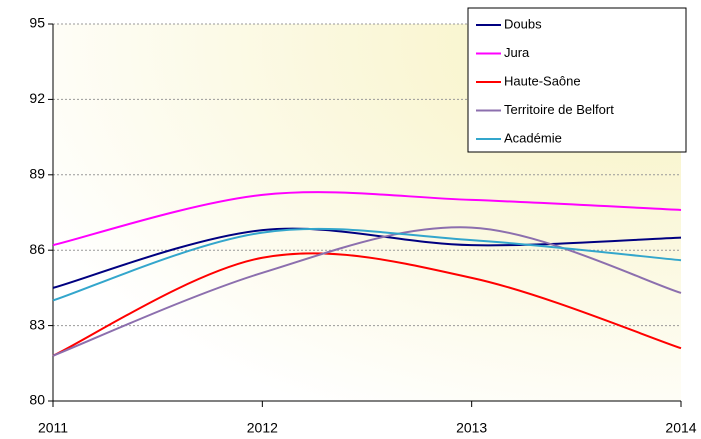  I want to click on x-tick-label: 2014, so click(680, 428).